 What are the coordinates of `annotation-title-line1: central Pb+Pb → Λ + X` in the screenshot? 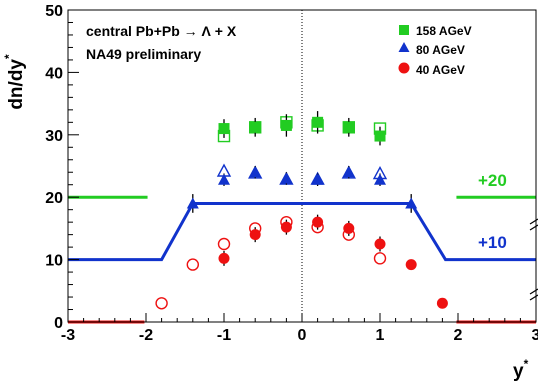 It's located at (161, 31).